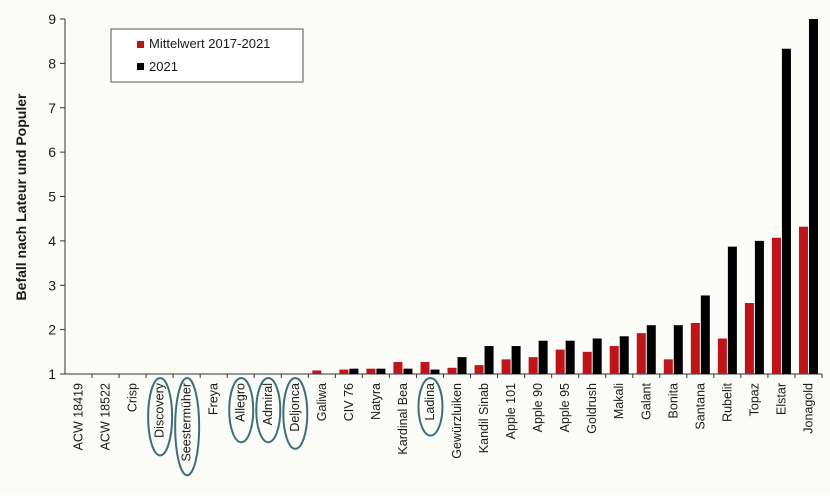  I want to click on x-tick-label-elstar: Elstar, so click(781, 399).